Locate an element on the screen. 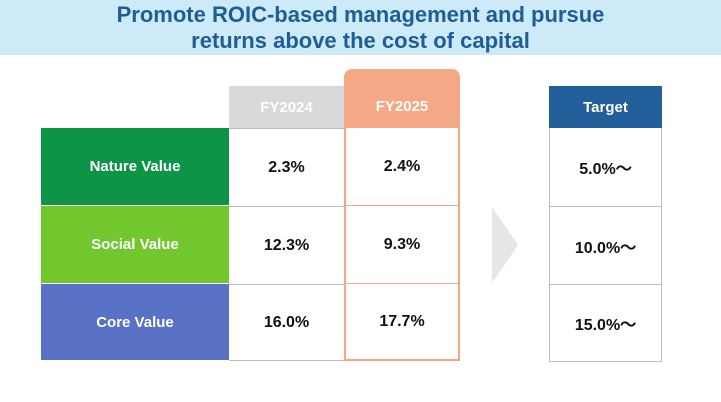 The height and width of the screenshot is (402, 721). title-line-2: returns above the cost of capital is located at coordinates (360, 40).